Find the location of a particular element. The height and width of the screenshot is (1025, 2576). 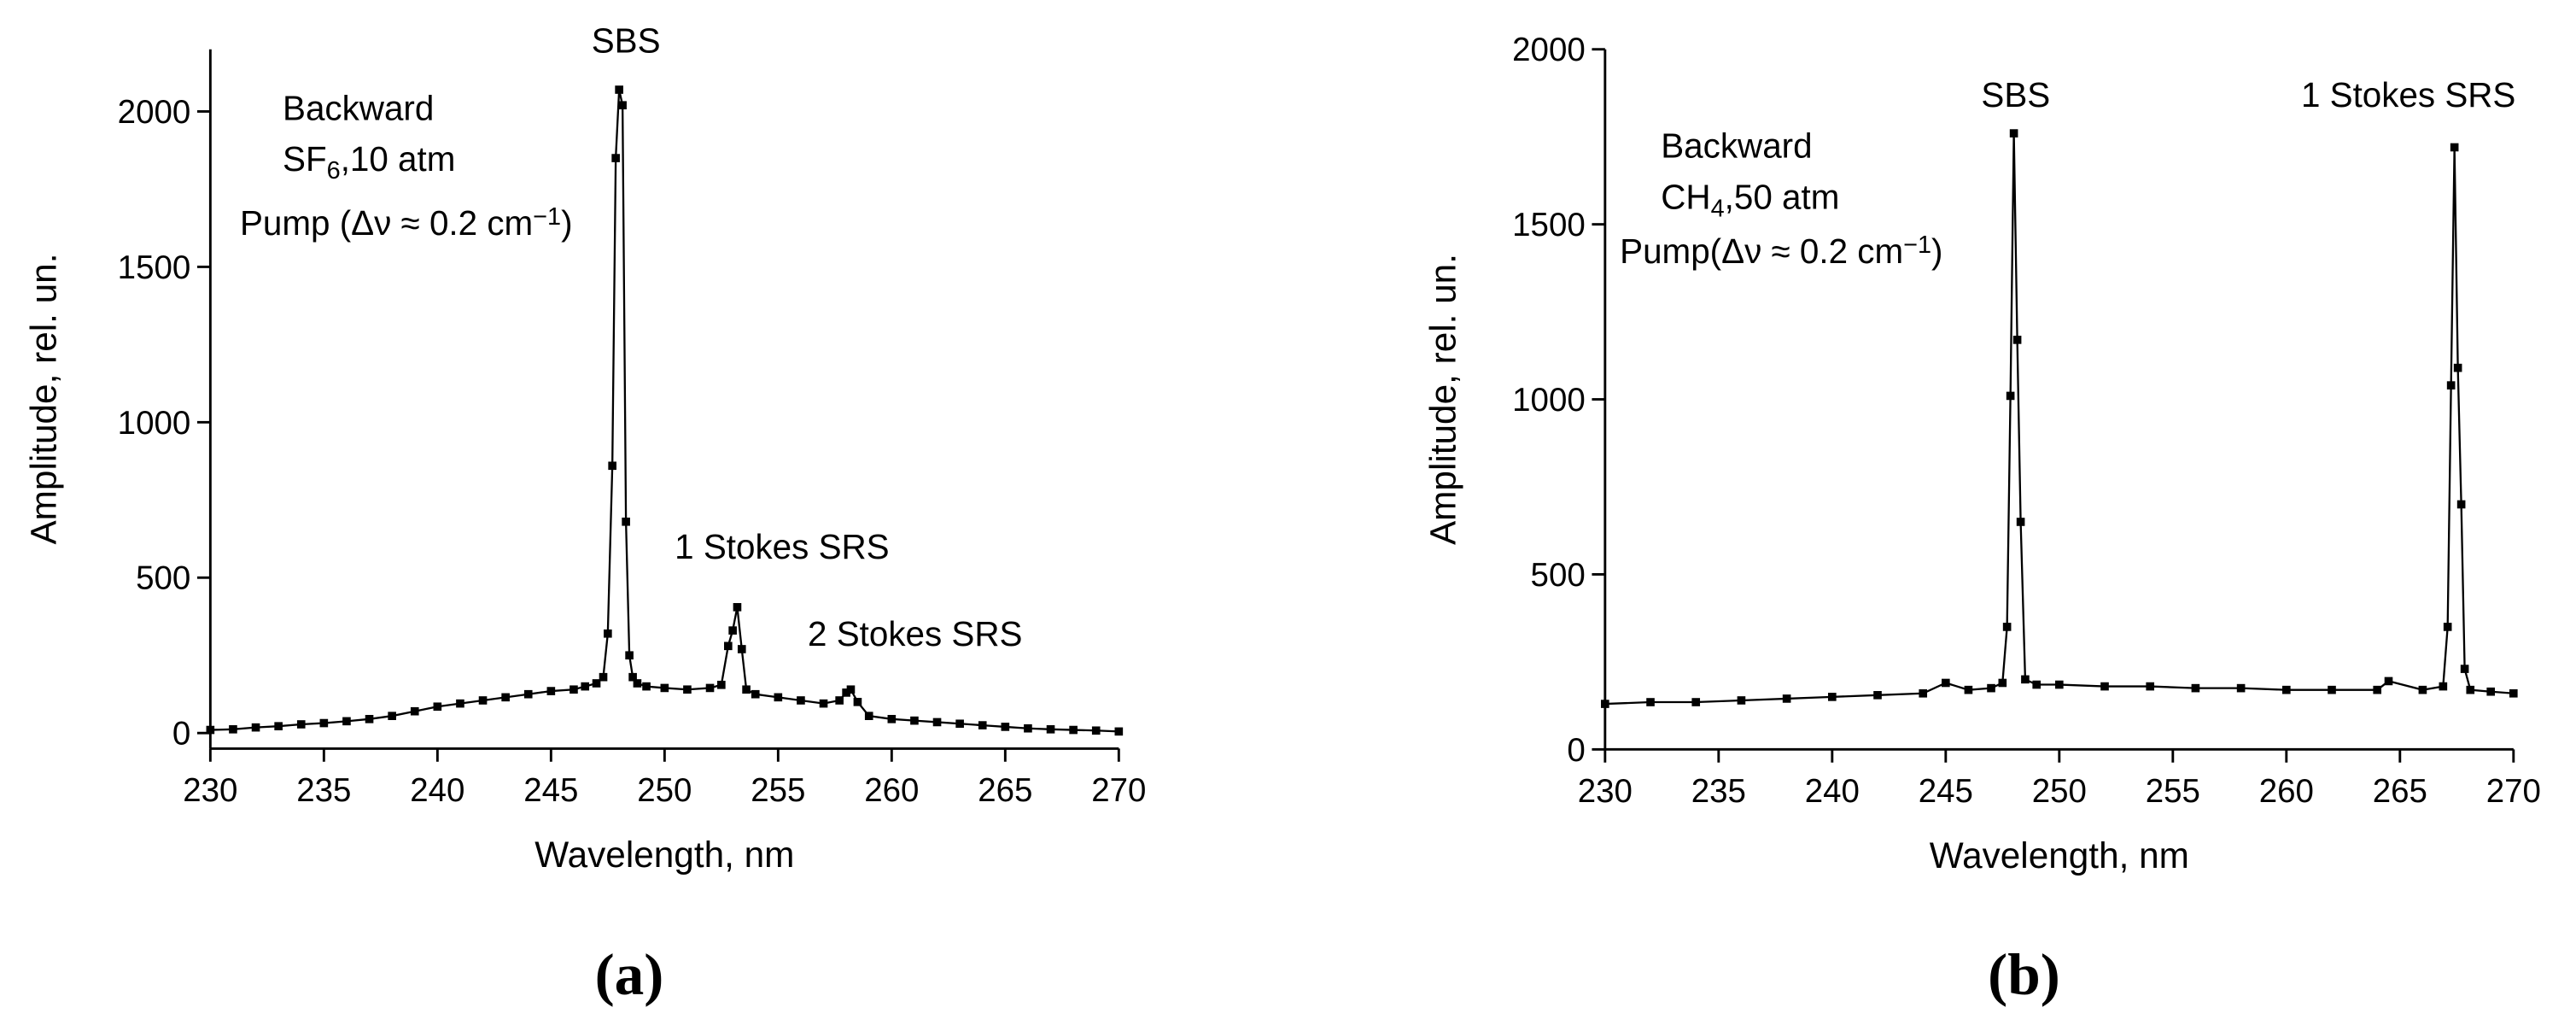

annotation: 2 Stokes SRS is located at coordinates (915, 633).